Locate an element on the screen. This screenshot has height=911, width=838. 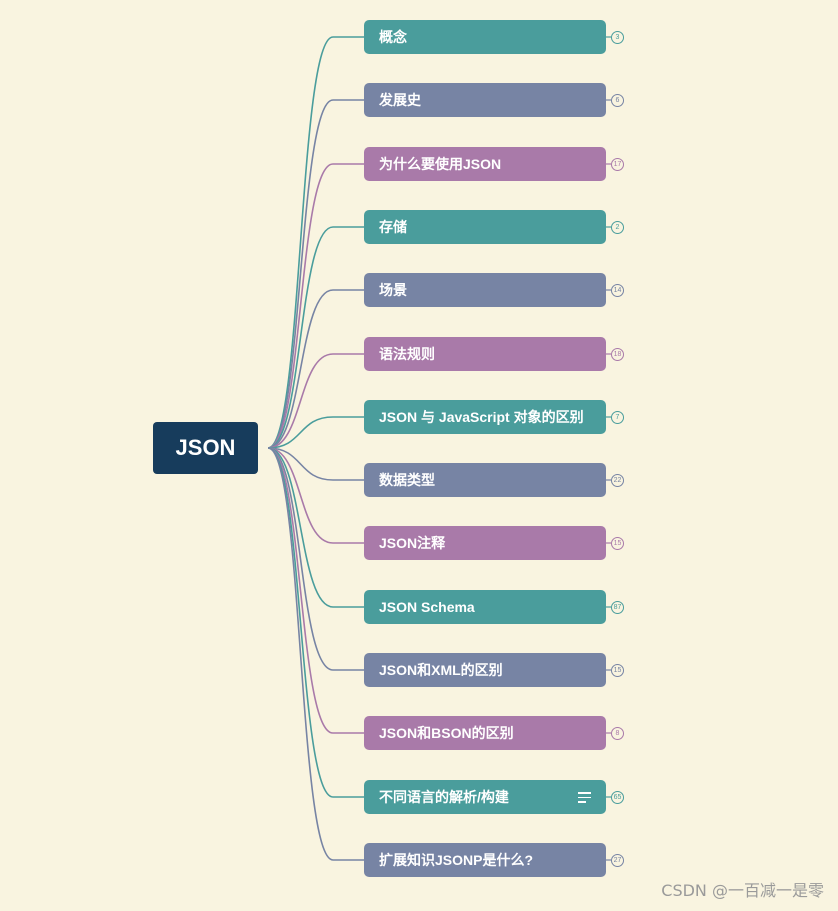
root-topic: JSON is located at coordinates (205, 448).